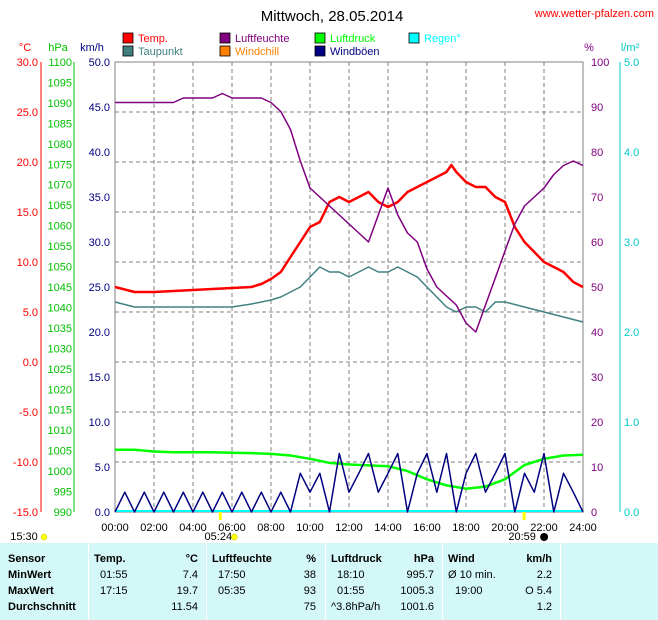 The height and width of the screenshot is (620, 658). I want to click on tick-label-humidity: 60, so click(597, 243).